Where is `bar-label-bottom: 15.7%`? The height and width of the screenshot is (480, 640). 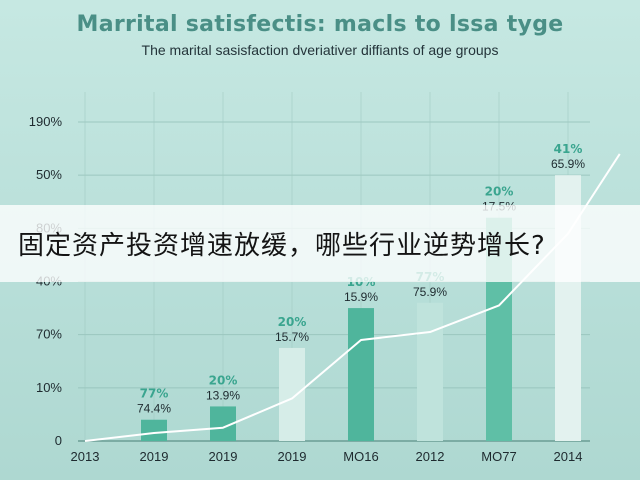
bar-label-bottom: 15.7% is located at coordinates (292, 337).